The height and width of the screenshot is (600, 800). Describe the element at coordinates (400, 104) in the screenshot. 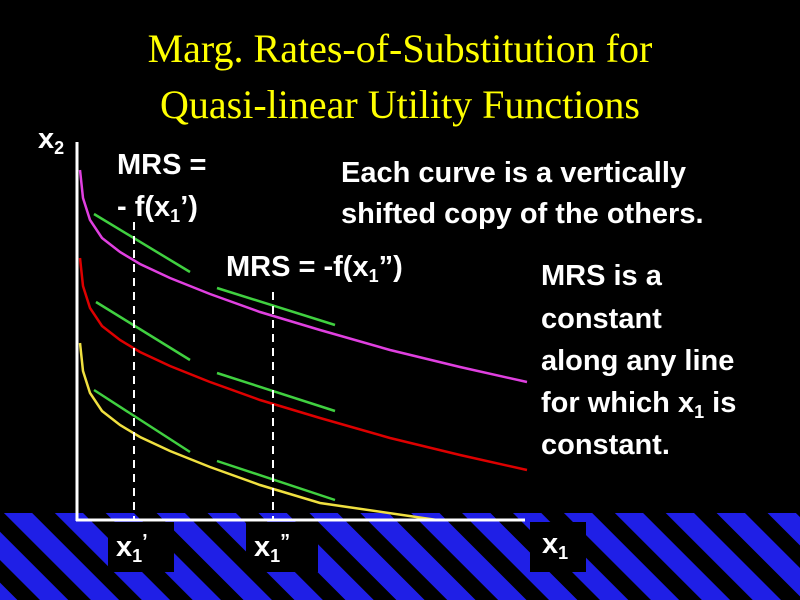

I see `slide-title-line-2: Quasi-linear Utility Functions` at that location.